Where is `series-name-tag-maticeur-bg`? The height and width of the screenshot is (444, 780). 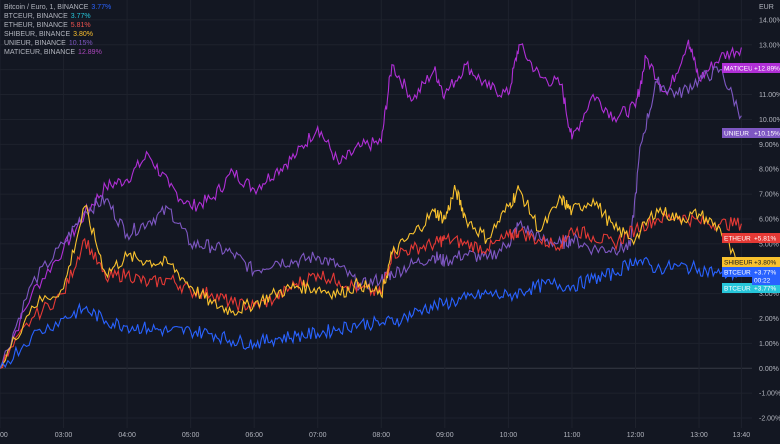 series-name-tag-maticeur-bg is located at coordinates (737, 68).